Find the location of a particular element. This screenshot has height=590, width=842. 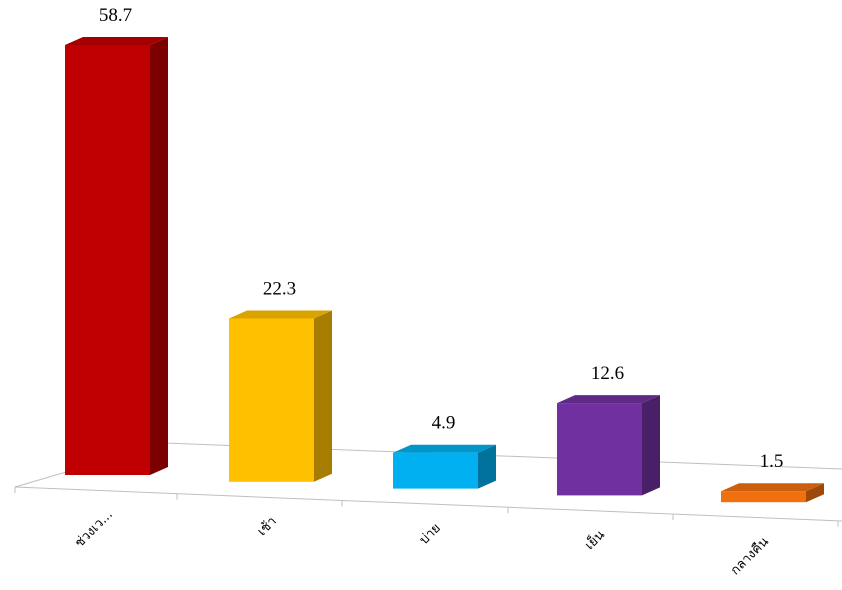

x-tick-label: กลางคืน is located at coordinates (749, 556).